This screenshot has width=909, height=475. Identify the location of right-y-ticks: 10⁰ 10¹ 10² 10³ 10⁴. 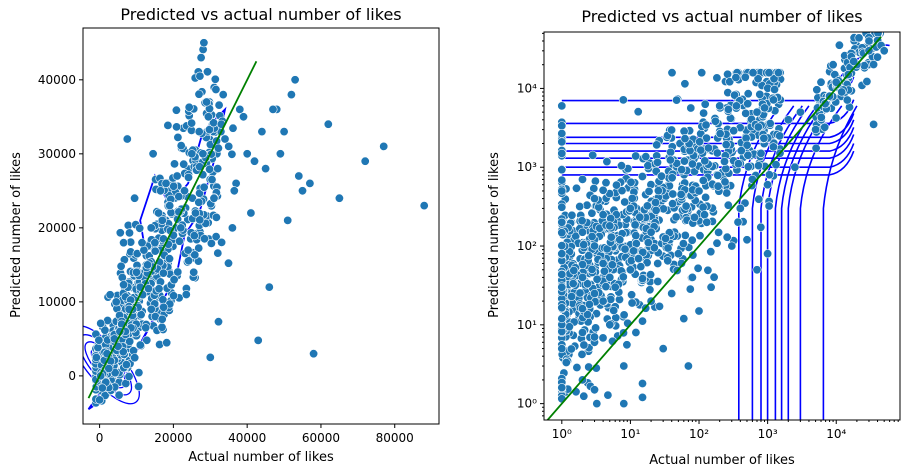
(530, 224).